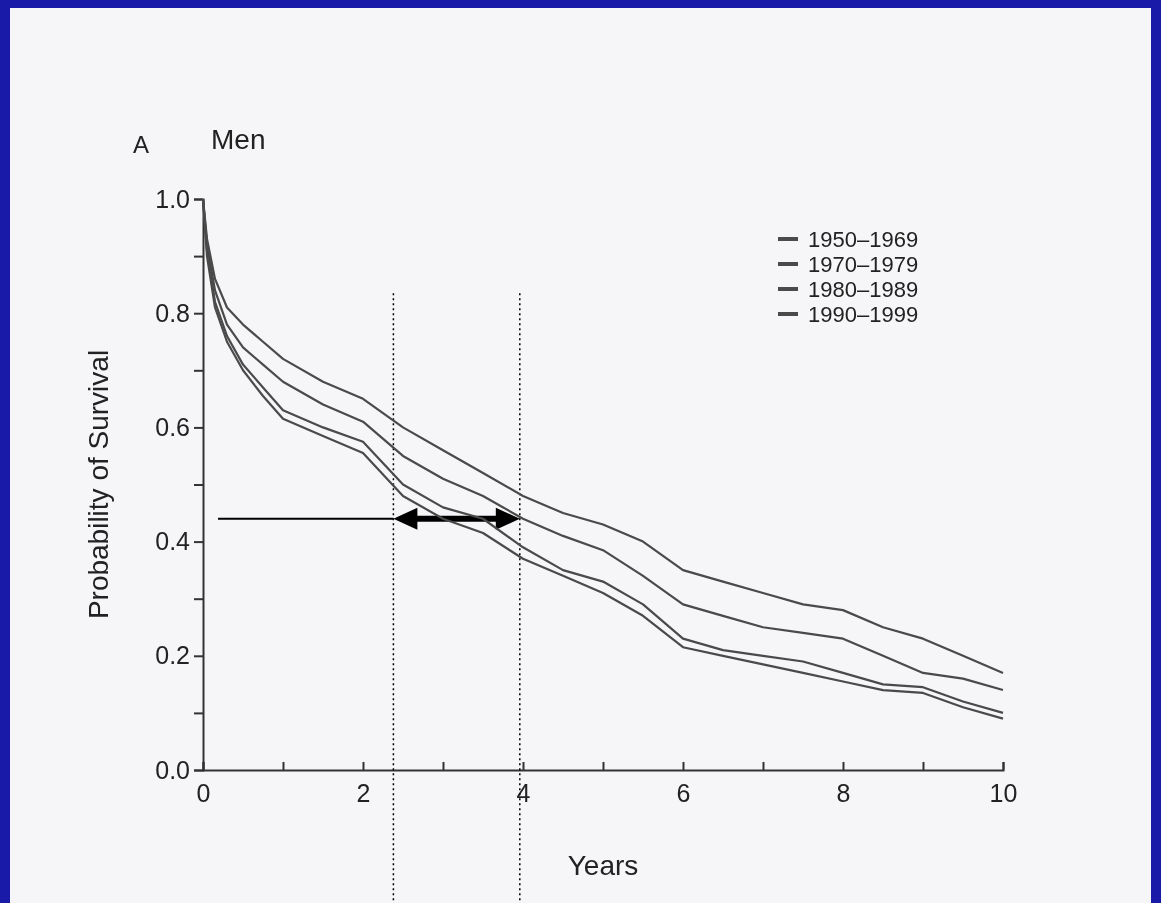 This screenshot has height=903, width=1161. I want to click on y-tick-label: 0.6, so click(172, 426).